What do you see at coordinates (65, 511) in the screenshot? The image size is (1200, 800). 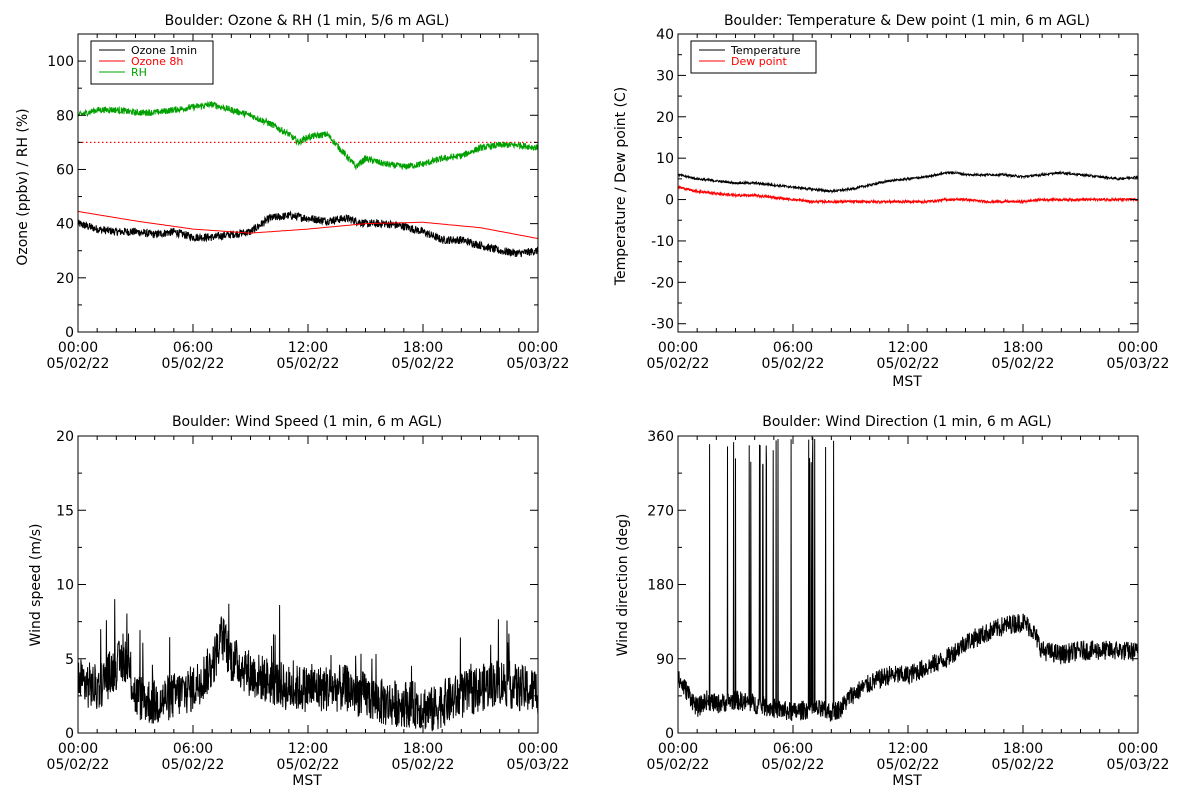 I see `y-tick-label: 15` at bounding box center [65, 511].